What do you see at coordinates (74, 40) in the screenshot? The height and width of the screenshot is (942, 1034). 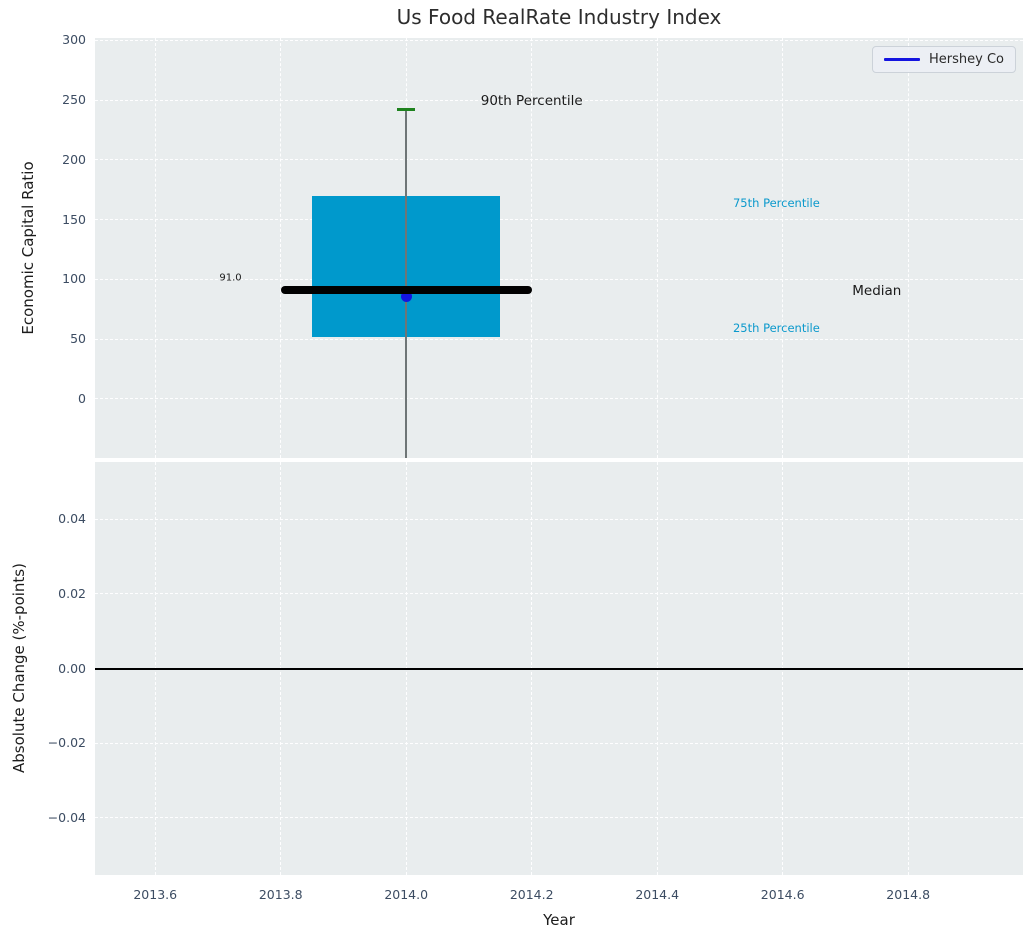 I see `y-tick-label: 300` at bounding box center [74, 40].